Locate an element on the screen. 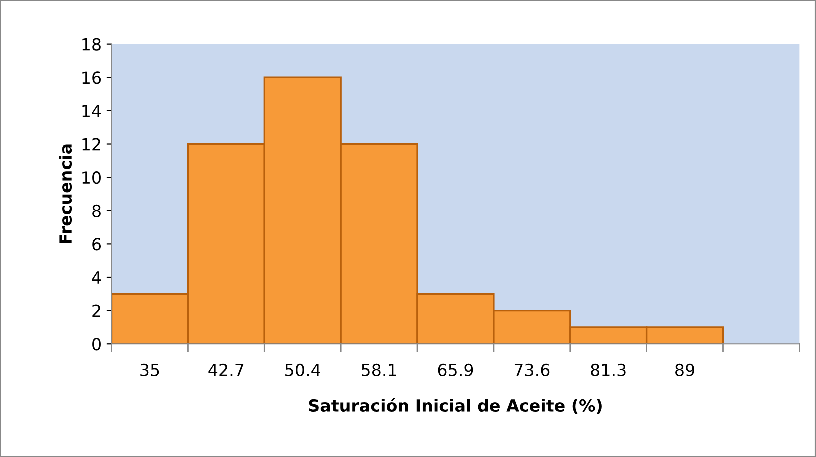  x-tick-label: 73.6 is located at coordinates (532, 370).